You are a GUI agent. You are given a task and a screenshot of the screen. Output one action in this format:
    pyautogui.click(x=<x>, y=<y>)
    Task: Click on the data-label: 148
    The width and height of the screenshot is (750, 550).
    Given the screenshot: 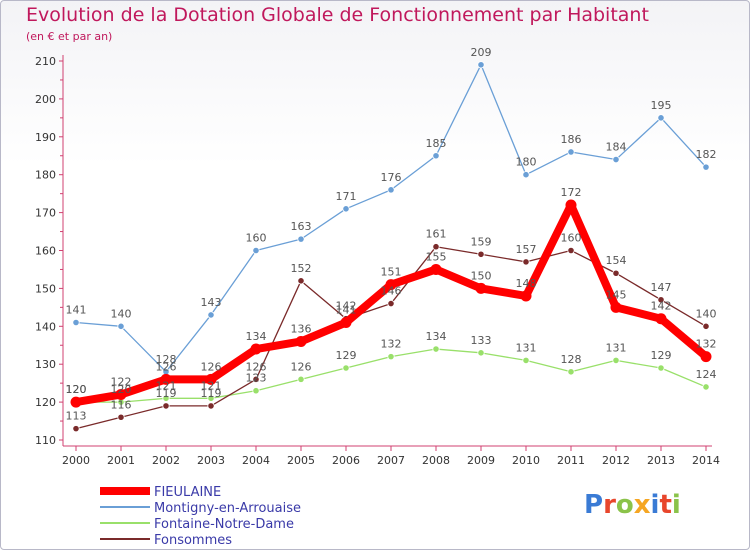 What is the action you would take?
    pyautogui.click(x=526, y=283)
    